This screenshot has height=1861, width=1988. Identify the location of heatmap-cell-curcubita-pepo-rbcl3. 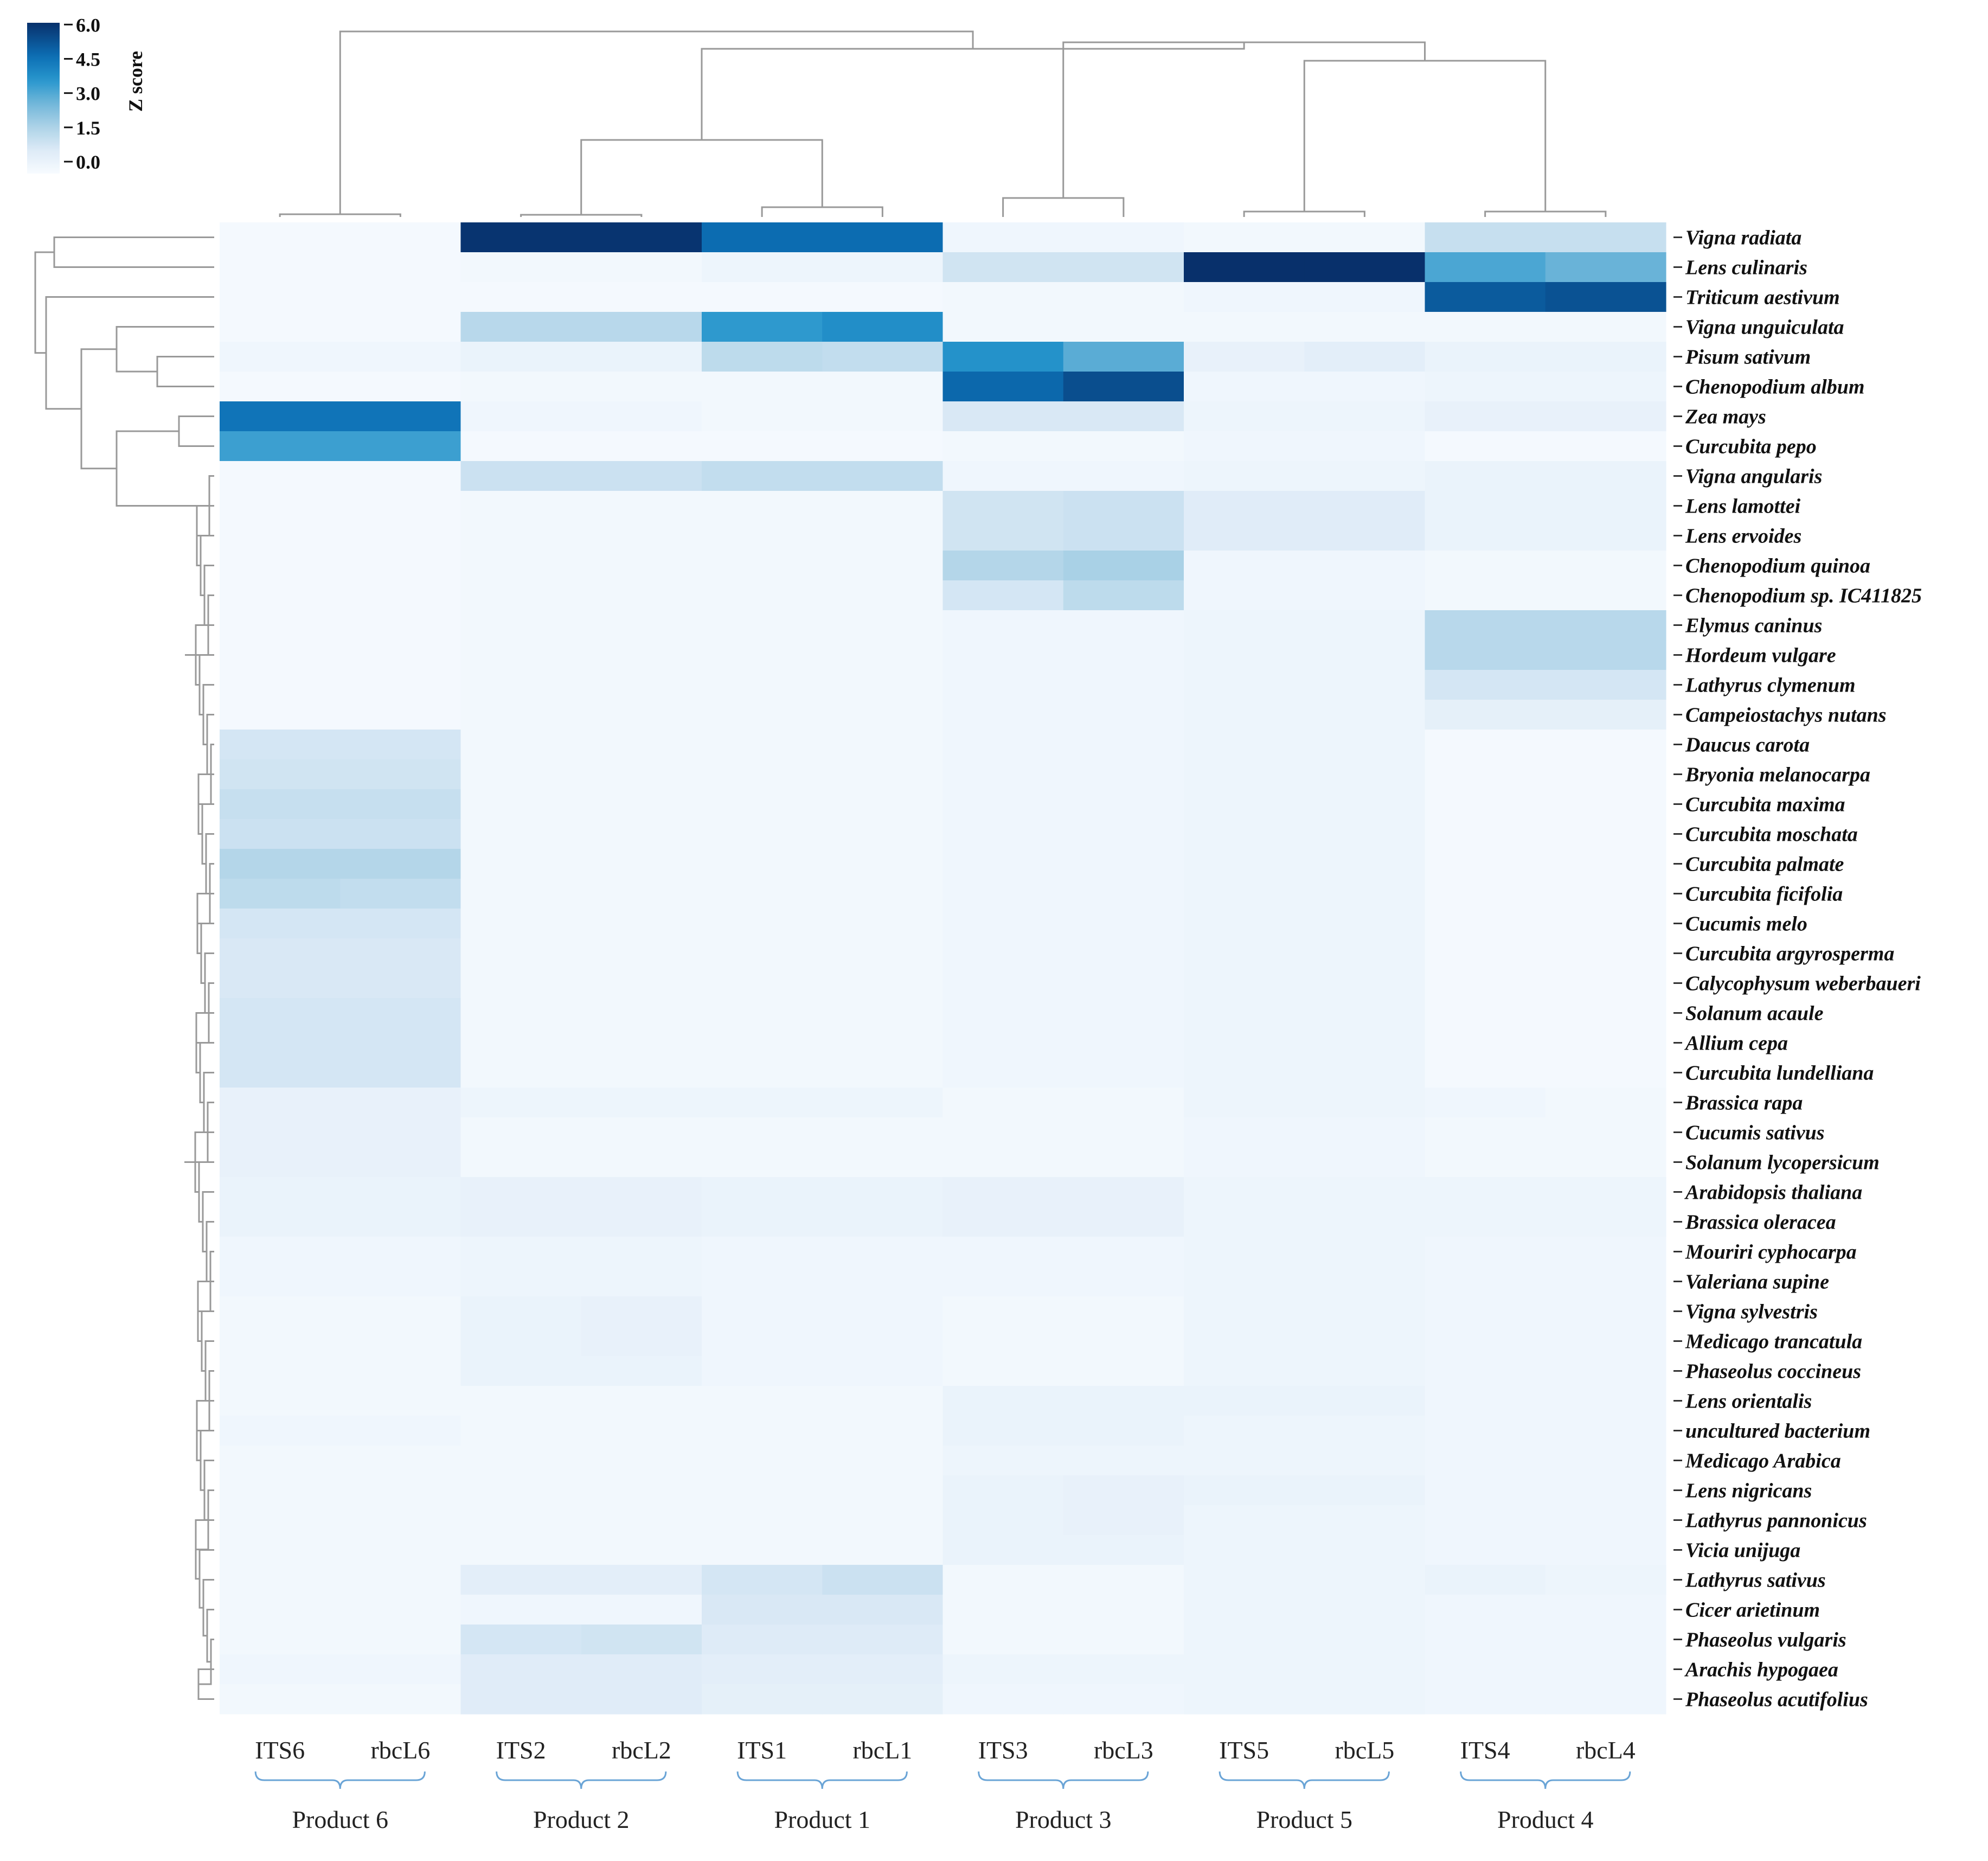
(1123, 446).